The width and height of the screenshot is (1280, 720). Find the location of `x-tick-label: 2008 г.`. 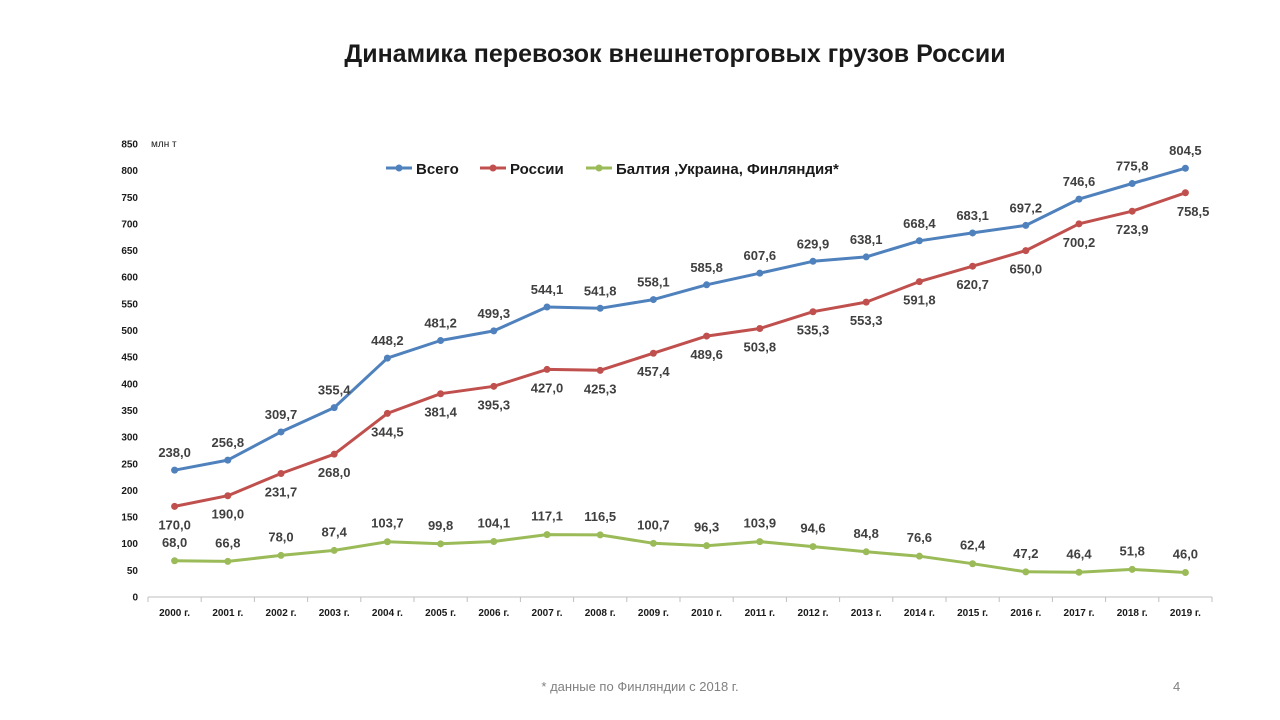

x-tick-label: 2008 г. is located at coordinates (600, 613).